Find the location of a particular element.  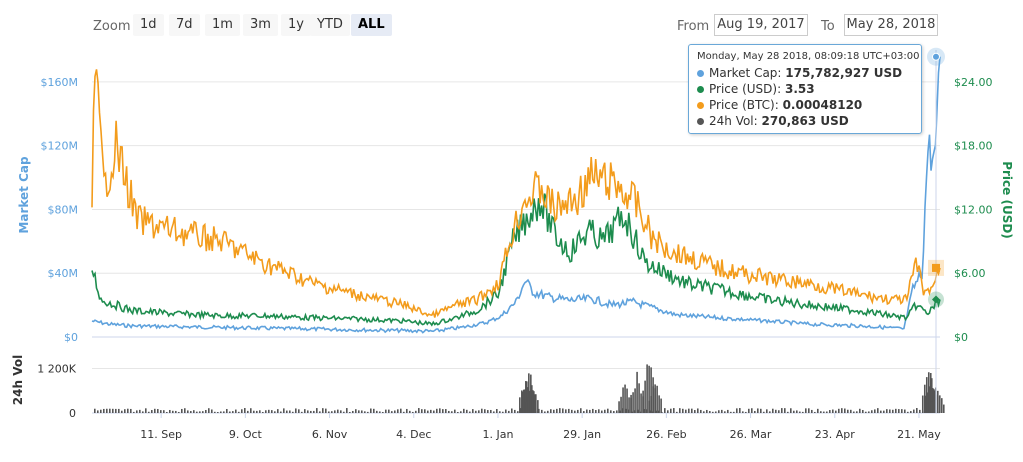

zoom-7d-button: 7d is located at coordinates (184, 25).